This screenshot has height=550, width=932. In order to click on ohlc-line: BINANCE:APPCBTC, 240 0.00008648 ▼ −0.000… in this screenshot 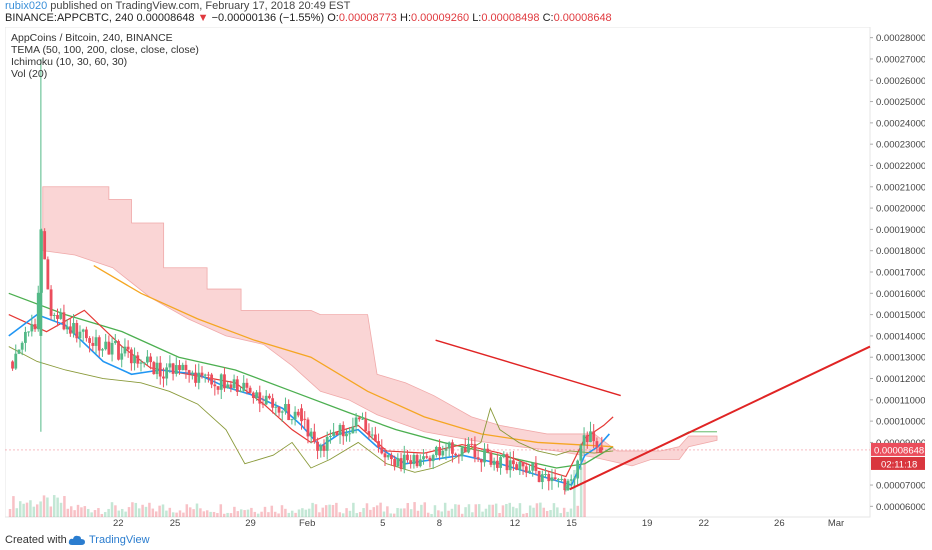, I will do `click(308, 18)`.